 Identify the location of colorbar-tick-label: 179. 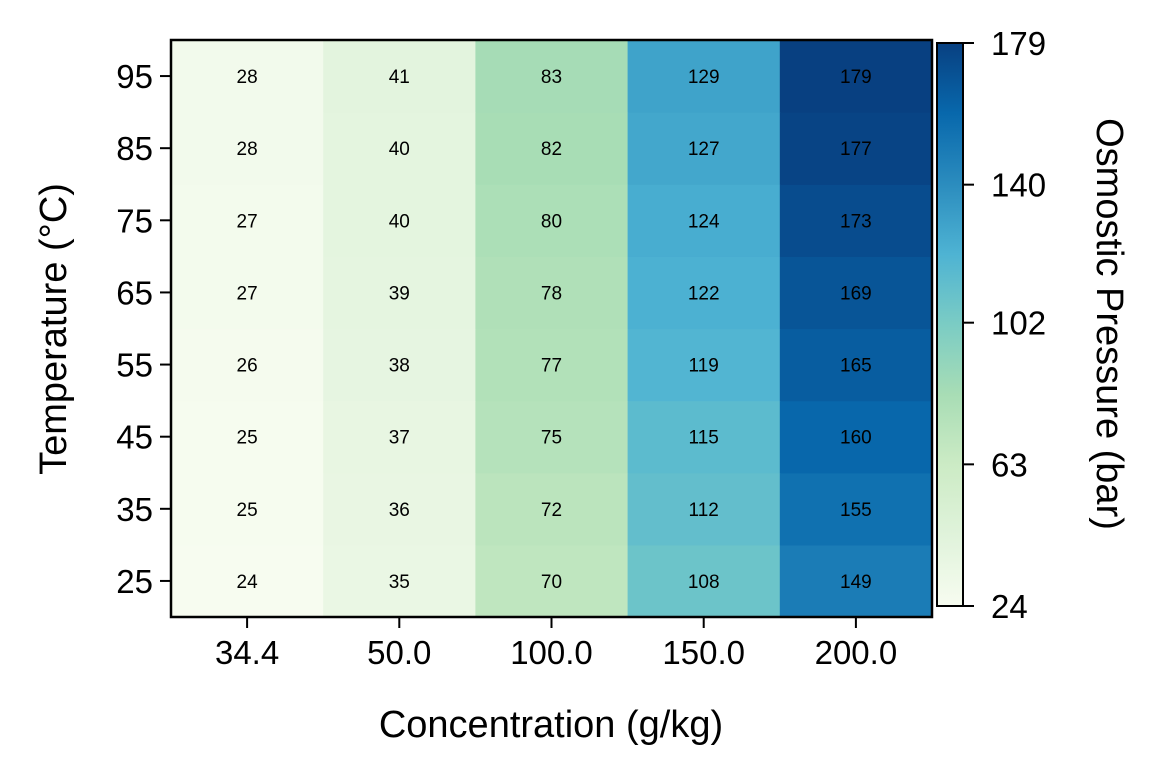
(1018, 43).